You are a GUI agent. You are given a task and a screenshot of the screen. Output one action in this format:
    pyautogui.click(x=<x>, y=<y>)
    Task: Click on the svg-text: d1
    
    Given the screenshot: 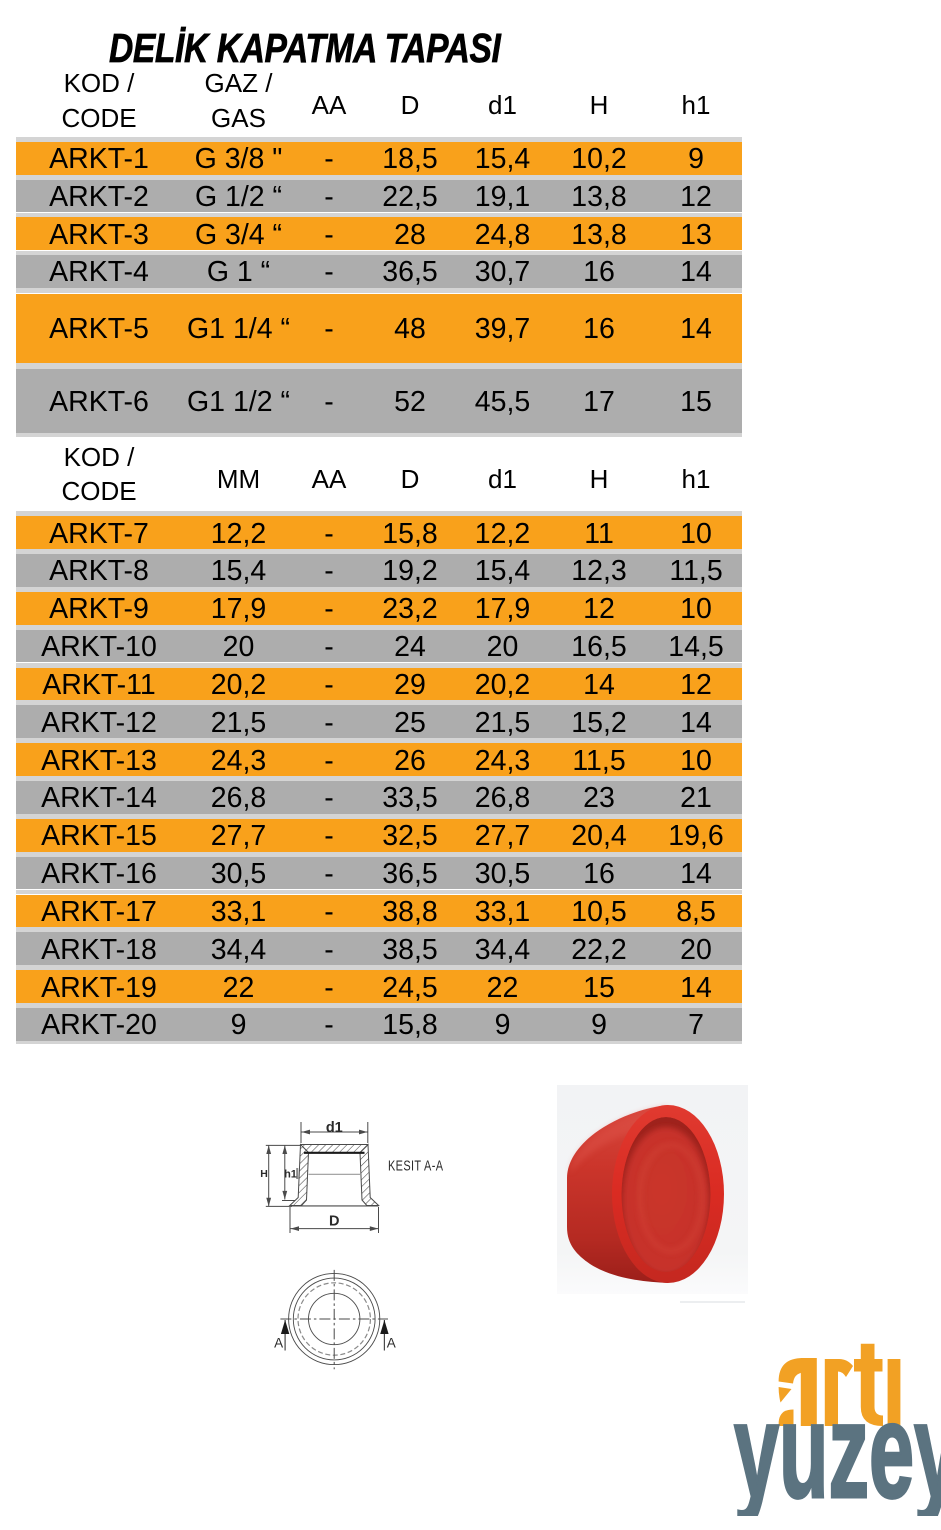 What is the action you would take?
    pyautogui.click(x=334, y=1128)
    